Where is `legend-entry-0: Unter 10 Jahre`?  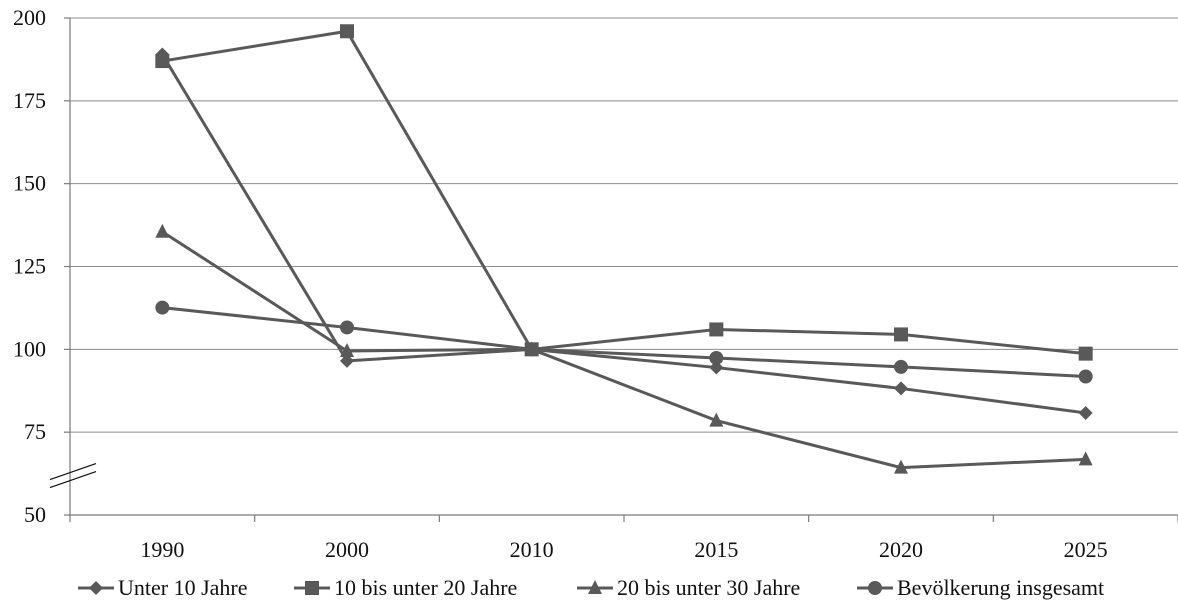
legend-entry-0: Unter 10 Jahre is located at coordinates (163, 587).